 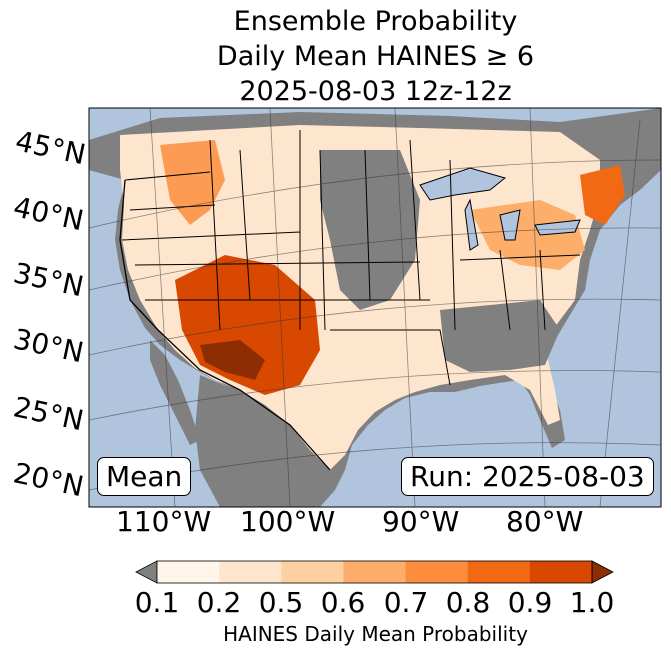 I want to click on colorbar-tick: 0.7, so click(x=406, y=602).